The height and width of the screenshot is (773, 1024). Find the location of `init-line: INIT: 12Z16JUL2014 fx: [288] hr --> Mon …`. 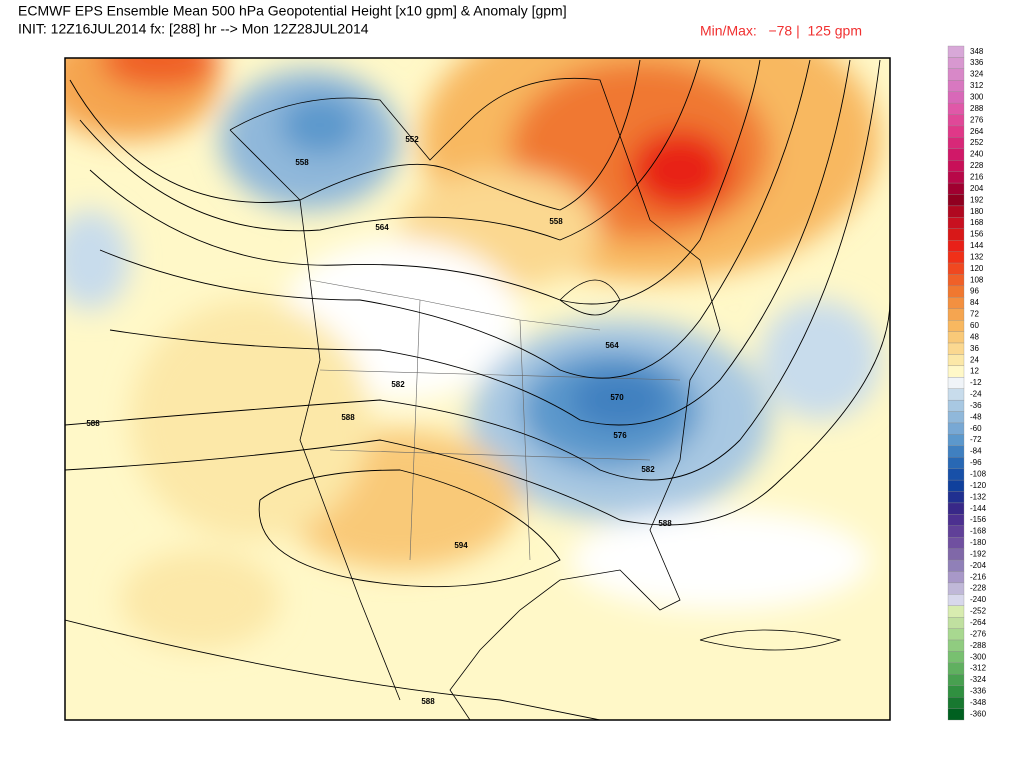

init-line: INIT: 12Z16JUL2014 fx: [288] hr --> Mon … is located at coordinates (193, 29).